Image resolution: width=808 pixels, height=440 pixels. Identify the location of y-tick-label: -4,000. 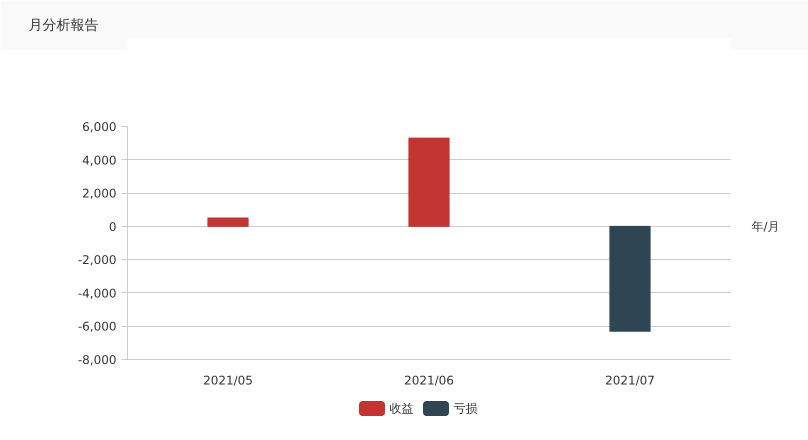
(97, 293).